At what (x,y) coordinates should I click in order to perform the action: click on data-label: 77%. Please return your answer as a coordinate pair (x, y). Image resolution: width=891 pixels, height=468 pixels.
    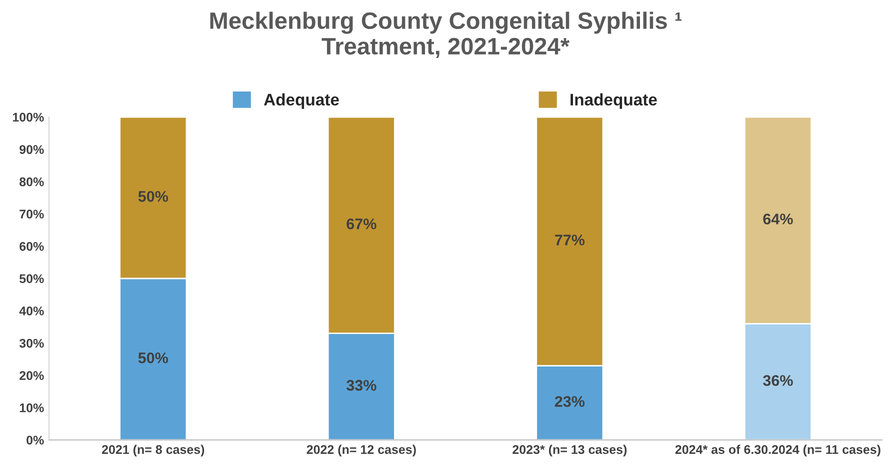
    Looking at the image, I should click on (570, 240).